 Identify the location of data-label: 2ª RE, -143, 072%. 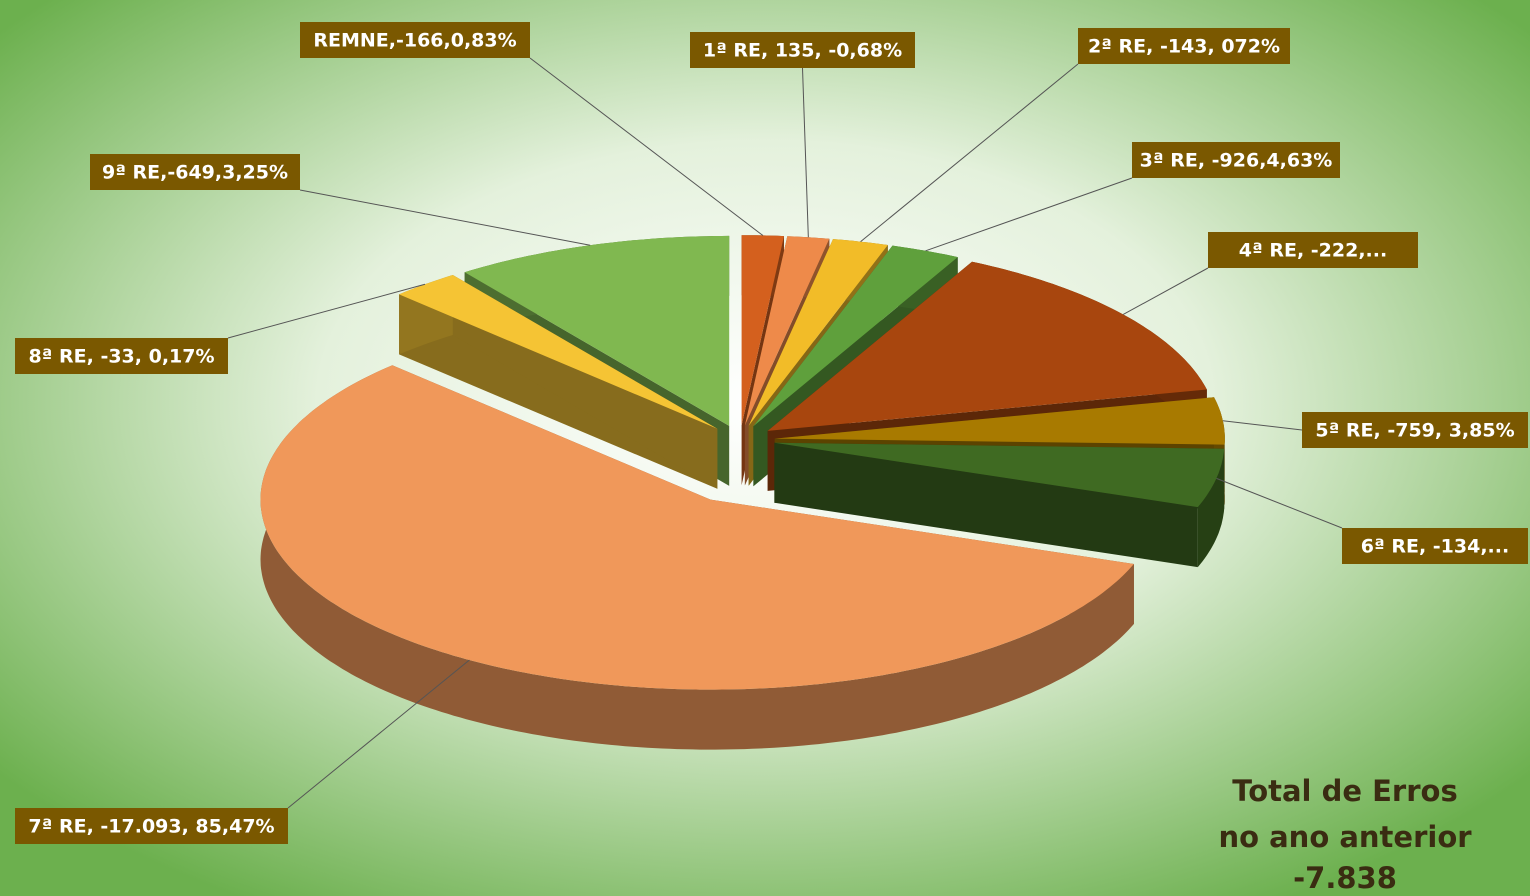
(1184, 47).